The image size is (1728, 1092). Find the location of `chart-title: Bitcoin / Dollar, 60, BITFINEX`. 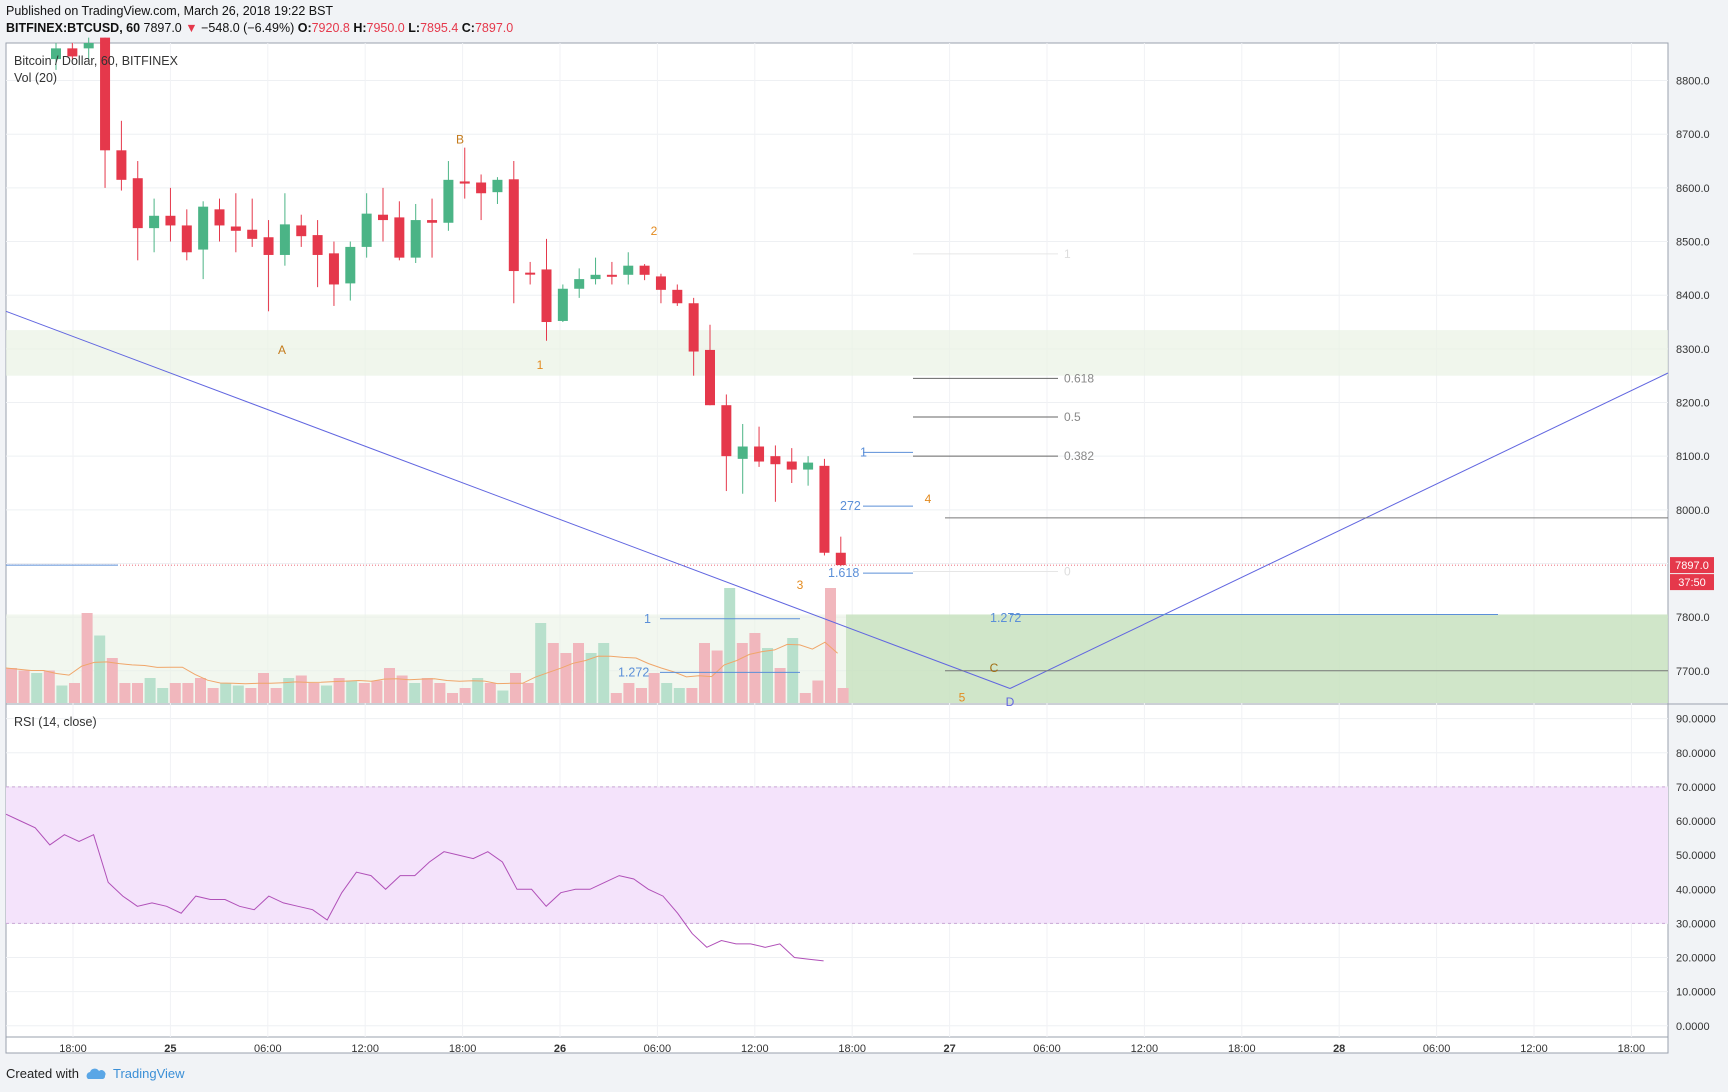

chart-title: Bitcoin / Dollar, 60, BITFINEX is located at coordinates (96, 61).